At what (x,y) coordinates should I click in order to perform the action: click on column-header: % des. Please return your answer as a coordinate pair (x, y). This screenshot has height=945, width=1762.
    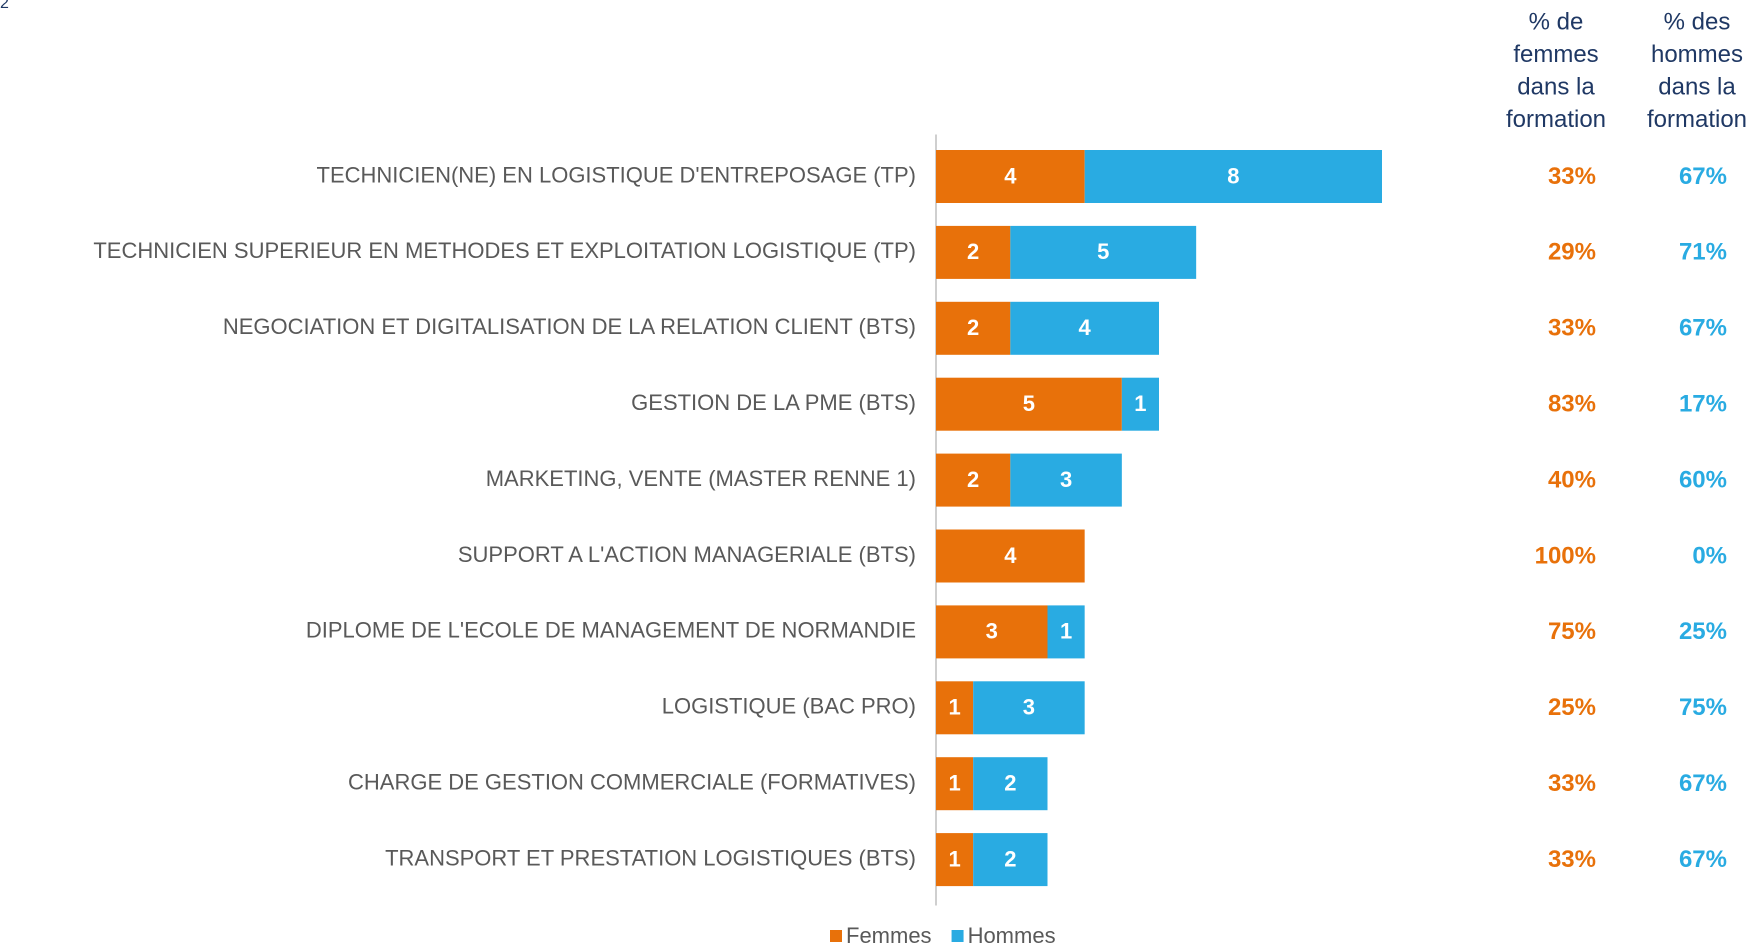
    Looking at the image, I should click on (1697, 21).